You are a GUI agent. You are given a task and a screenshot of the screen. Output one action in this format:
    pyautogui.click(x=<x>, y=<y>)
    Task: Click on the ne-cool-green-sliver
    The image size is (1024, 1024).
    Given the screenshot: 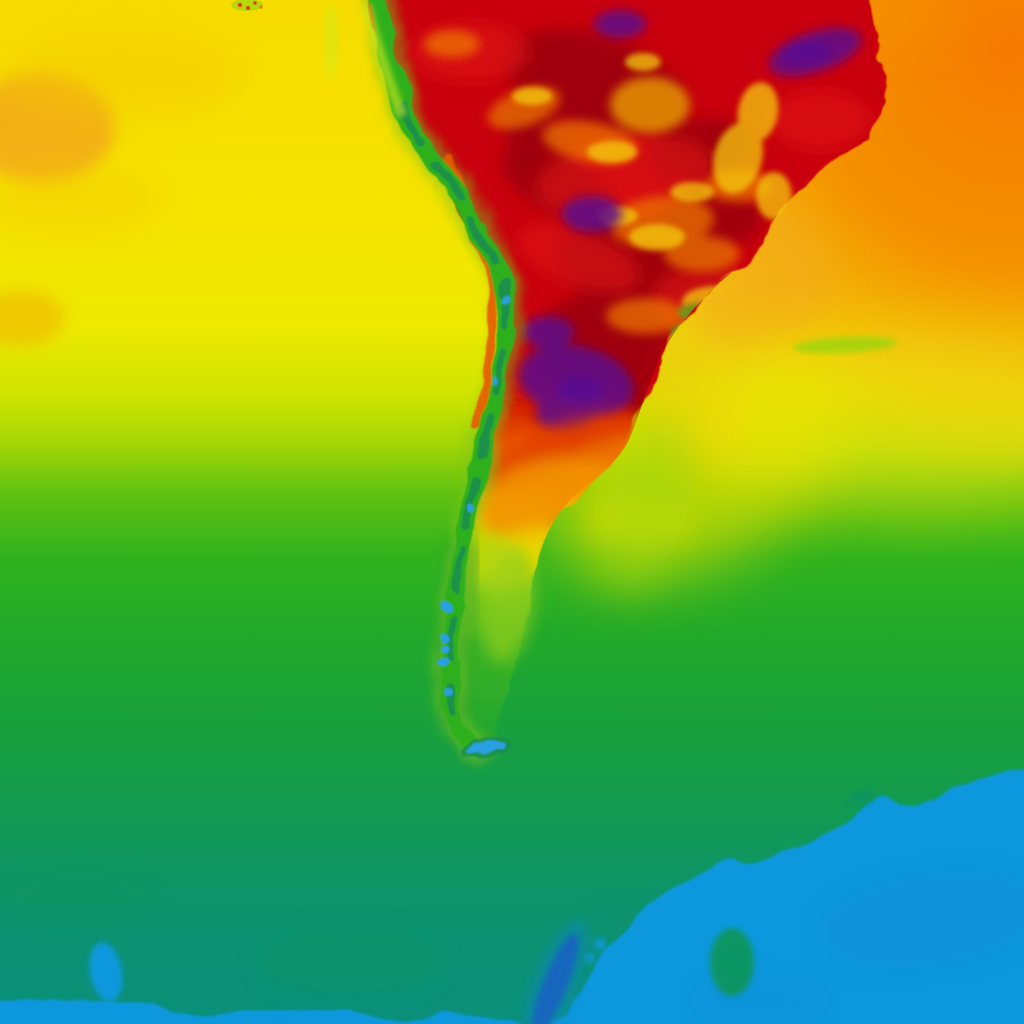 What is the action you would take?
    pyautogui.click(x=845, y=345)
    